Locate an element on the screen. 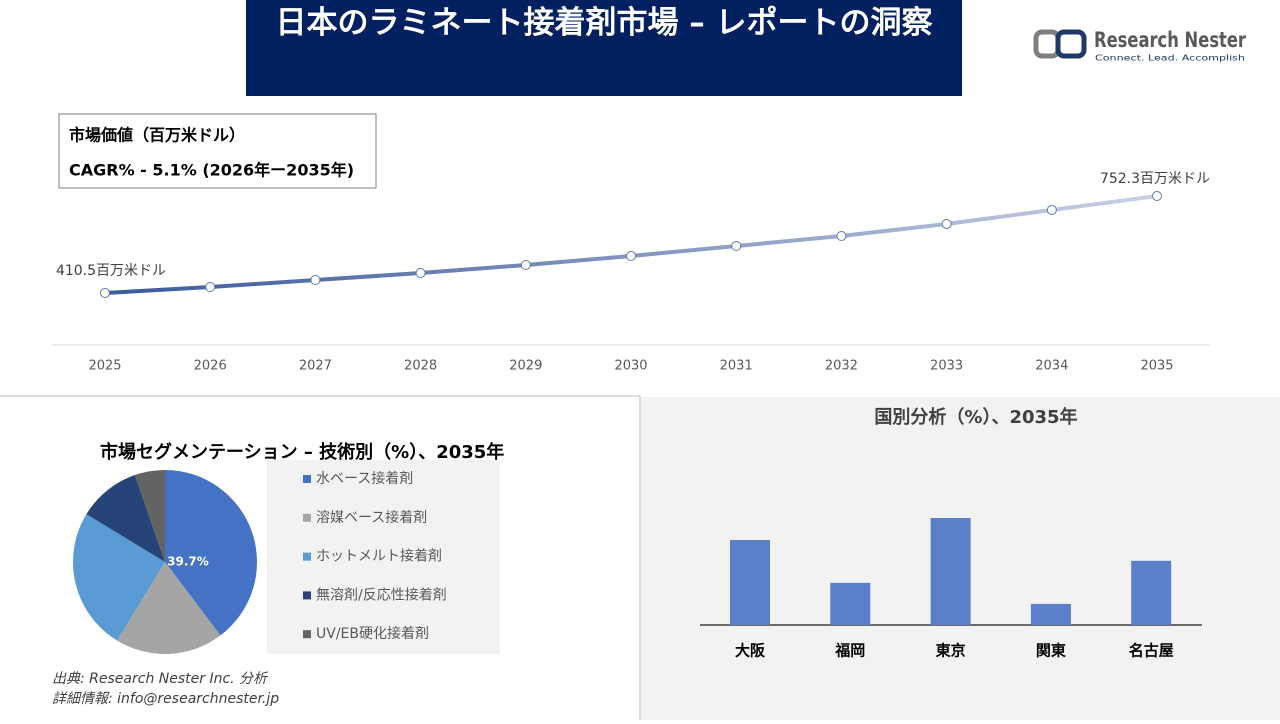 The height and width of the screenshot is (724, 1280). logo-icon is located at coordinates (1071, 44).